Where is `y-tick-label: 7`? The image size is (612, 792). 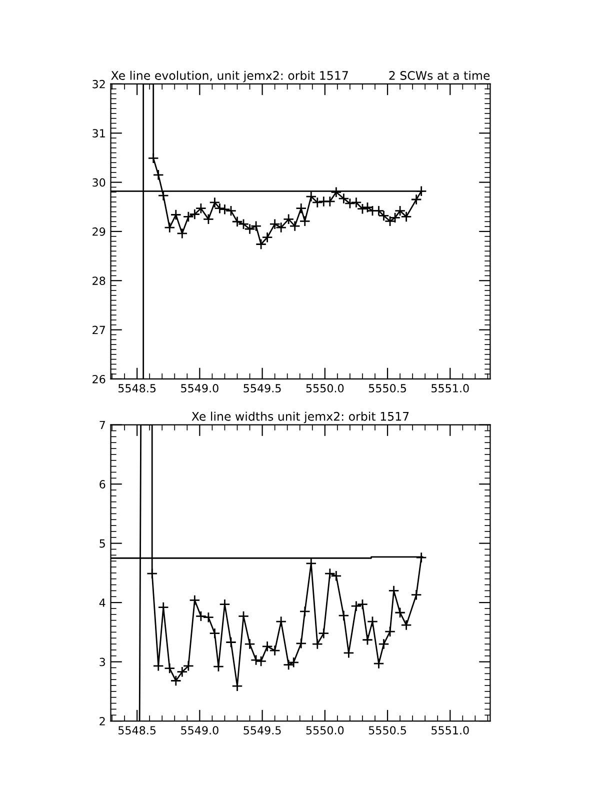
y-tick-label: 7 is located at coordinates (102, 425).